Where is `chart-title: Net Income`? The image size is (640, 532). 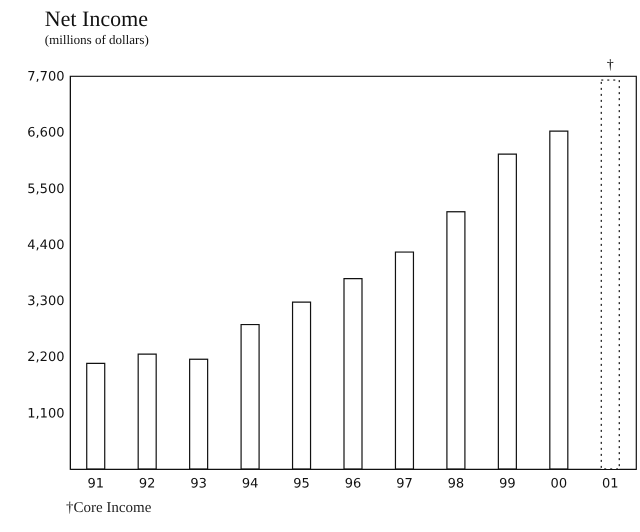 chart-title: Net Income is located at coordinates (96, 19).